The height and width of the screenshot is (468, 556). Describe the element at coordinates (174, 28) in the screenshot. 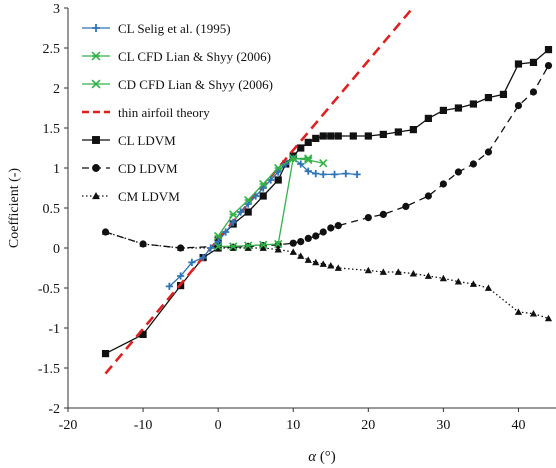

I see `legend-label: CL Selig et al. (1995)` at that location.